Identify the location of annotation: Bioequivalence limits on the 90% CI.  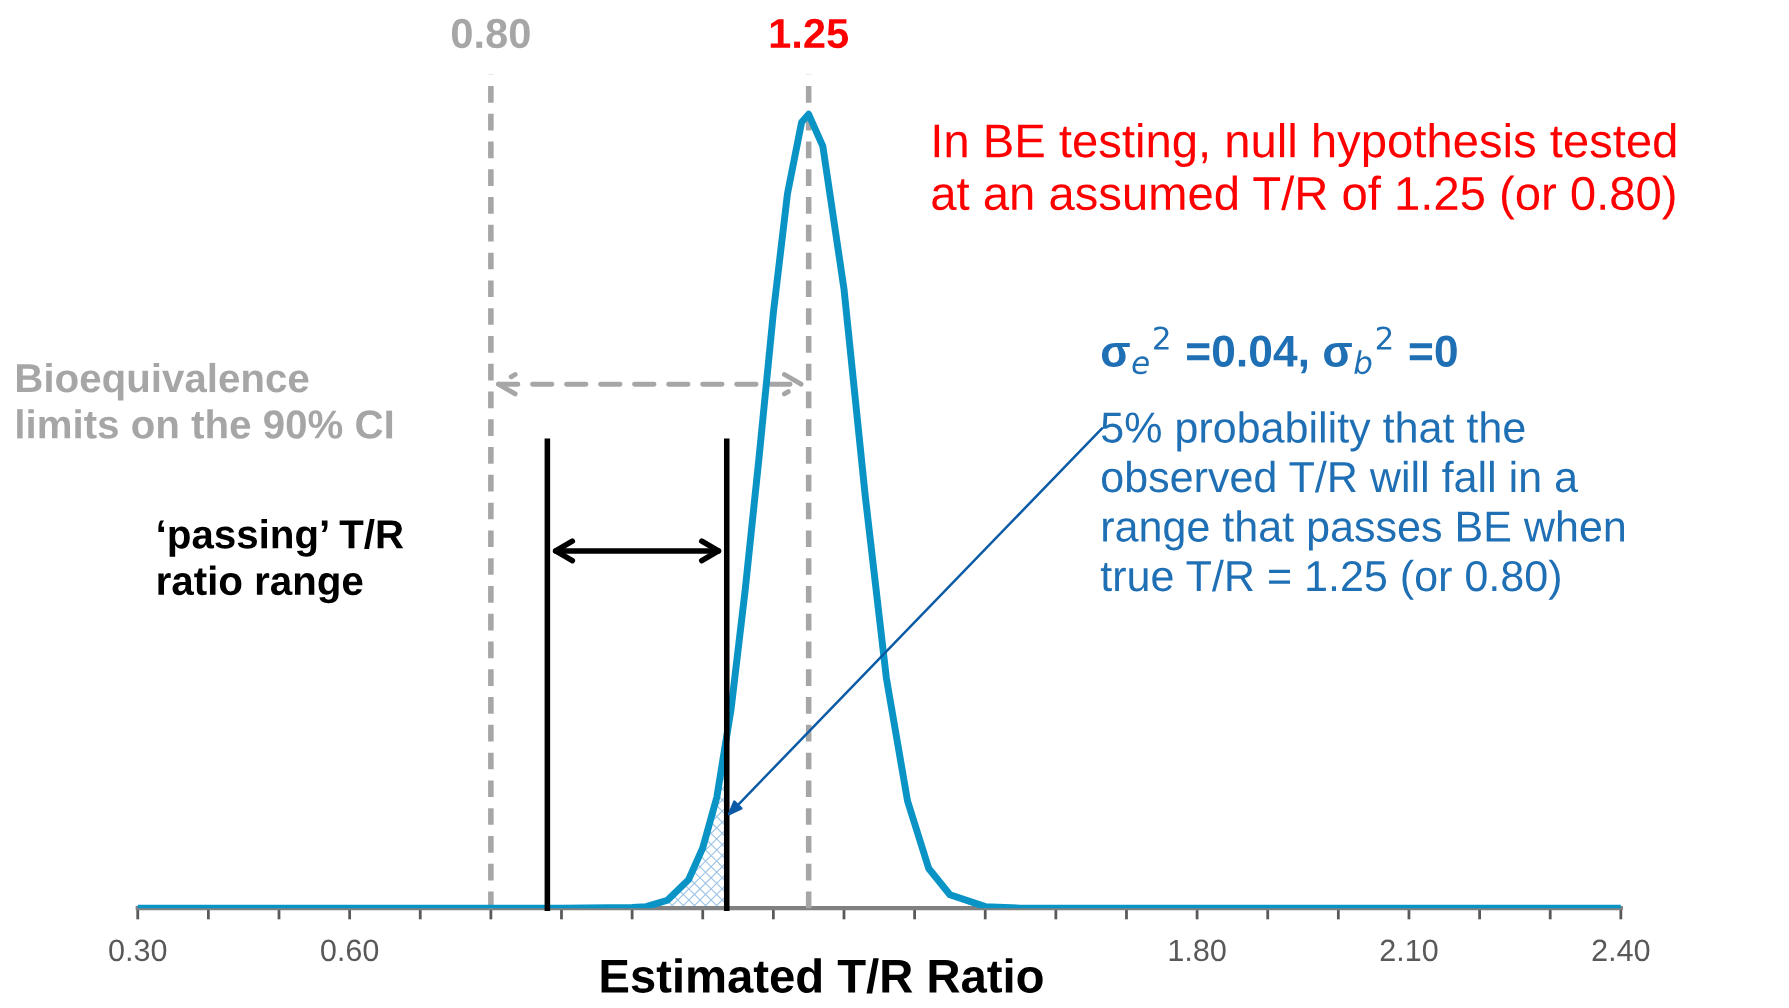
(205, 400).